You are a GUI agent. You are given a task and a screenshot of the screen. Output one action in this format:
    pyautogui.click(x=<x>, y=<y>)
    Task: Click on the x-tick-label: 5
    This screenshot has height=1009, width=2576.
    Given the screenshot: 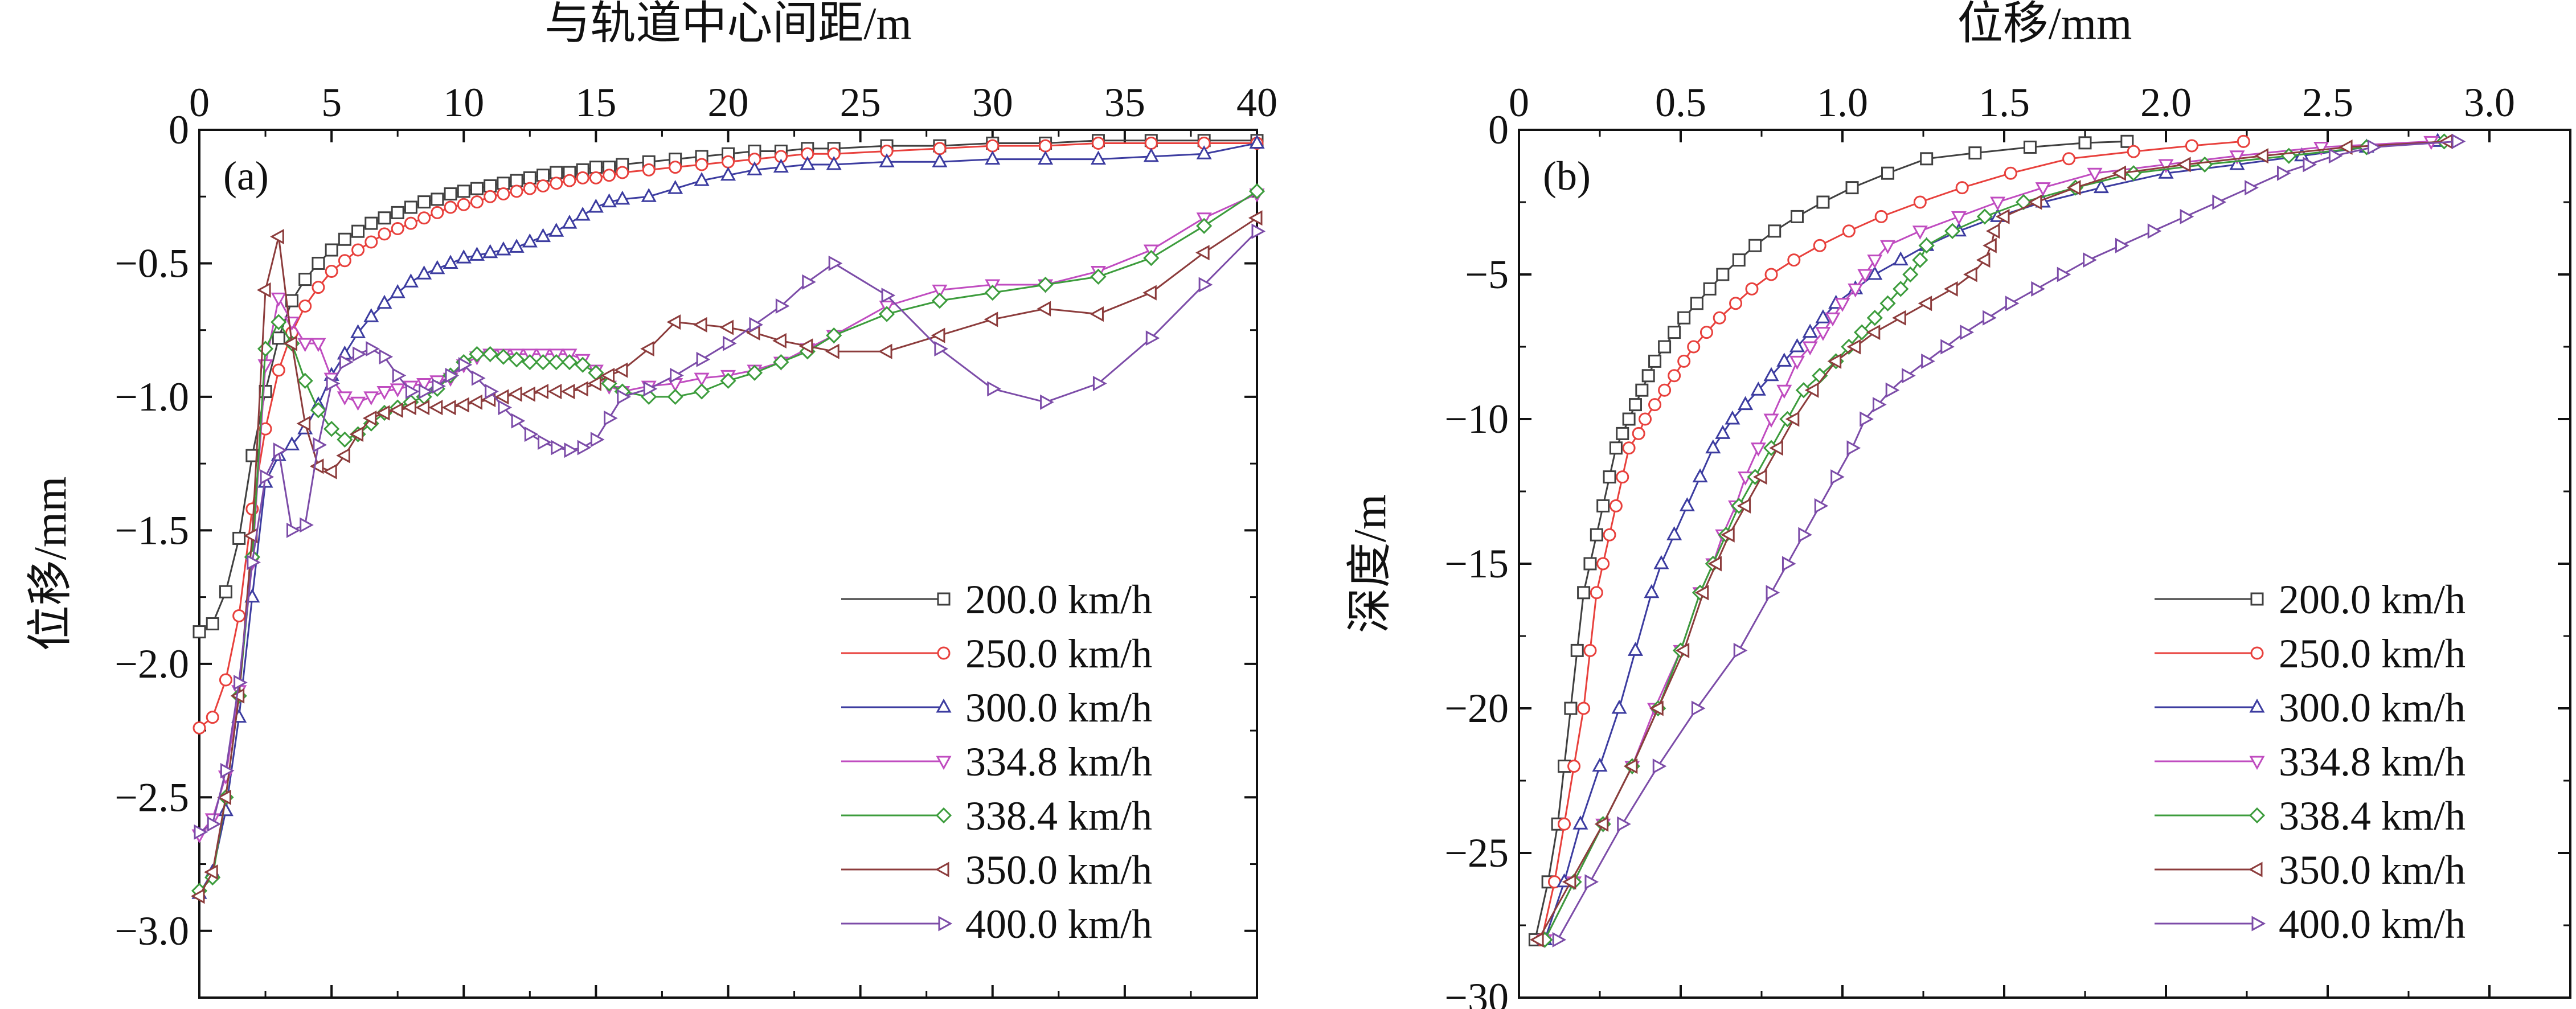 What is the action you would take?
    pyautogui.click(x=332, y=102)
    